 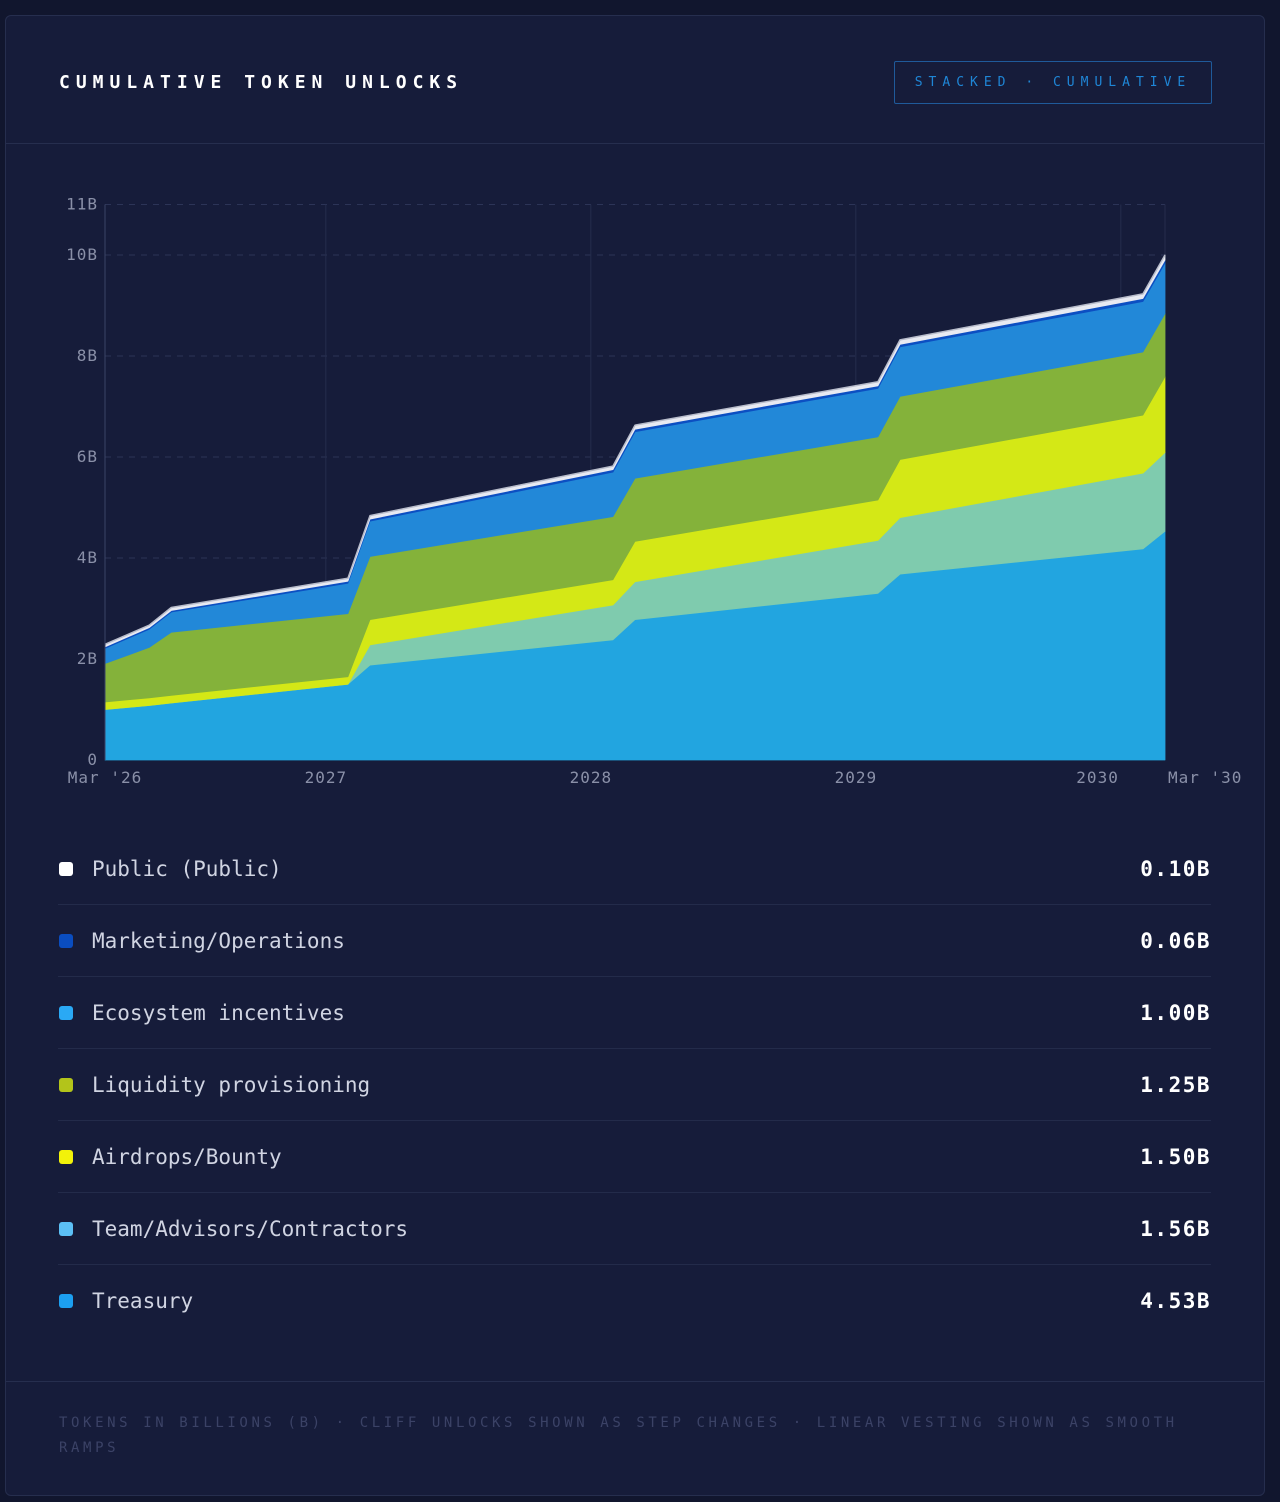 I want to click on legend-item: Treasury 4.53B, so click(x=634, y=1301).